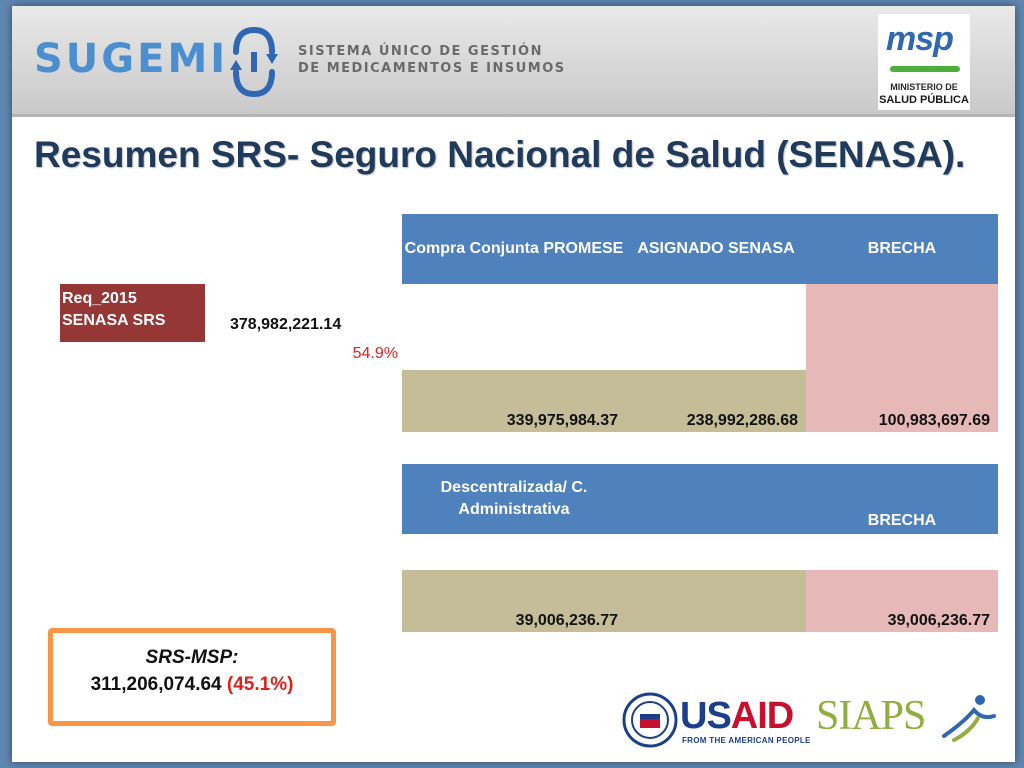 This screenshot has height=768, width=1024. I want to click on req-percent: 54.9%, so click(375, 353).